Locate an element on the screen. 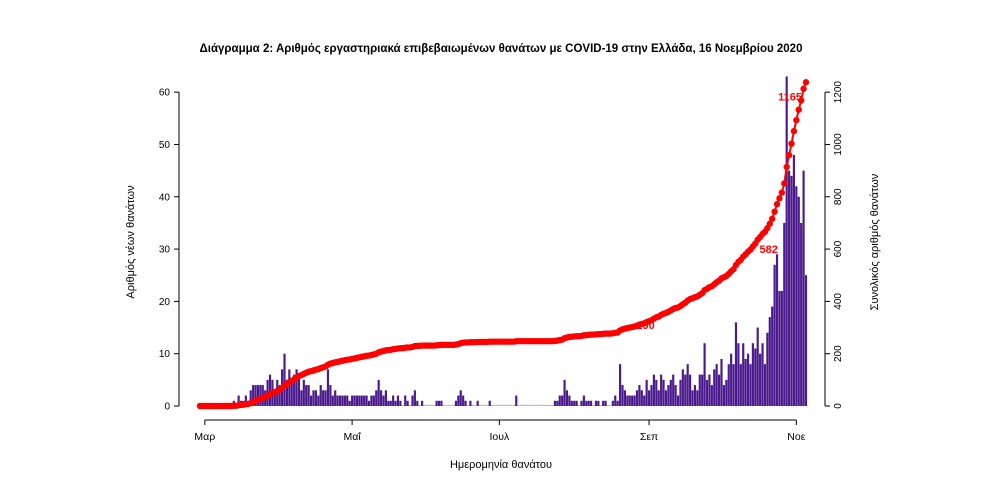 The height and width of the screenshot is (489, 1003). cumulative-annotation: 290 is located at coordinates (645, 326).